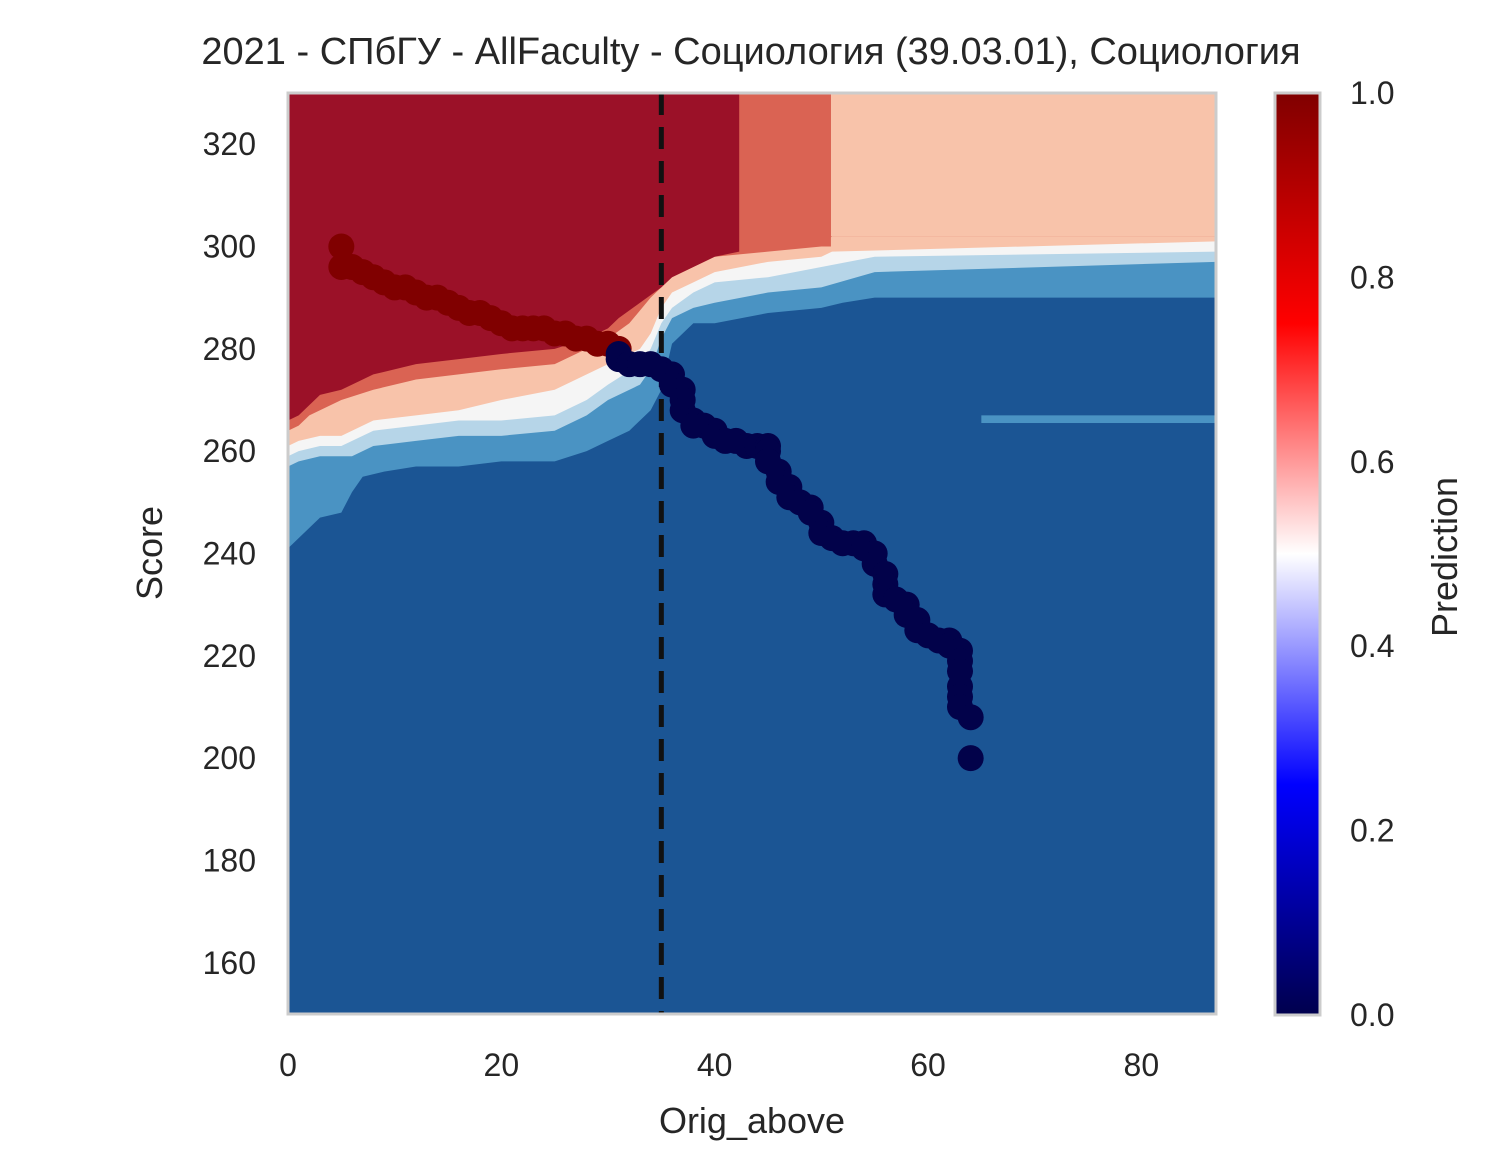 This screenshot has width=1503, height=1174. I want to click on colorbar-ticks: 0.0 0.2 0.4 0.6 0.8 1.0, so click(1372, 554).